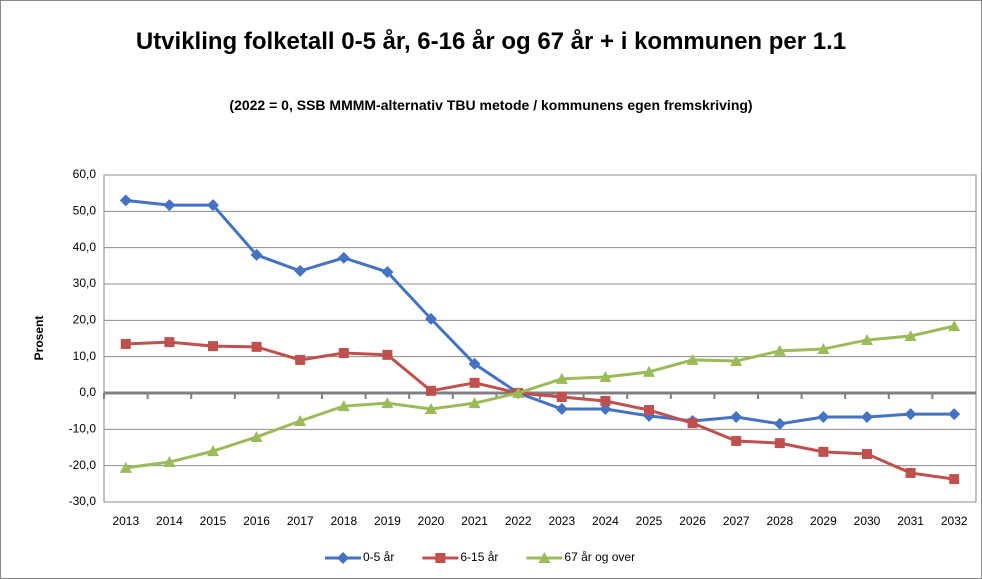  What do you see at coordinates (518, 521) in the screenshot?
I see `x-tick-label: 2022` at bounding box center [518, 521].